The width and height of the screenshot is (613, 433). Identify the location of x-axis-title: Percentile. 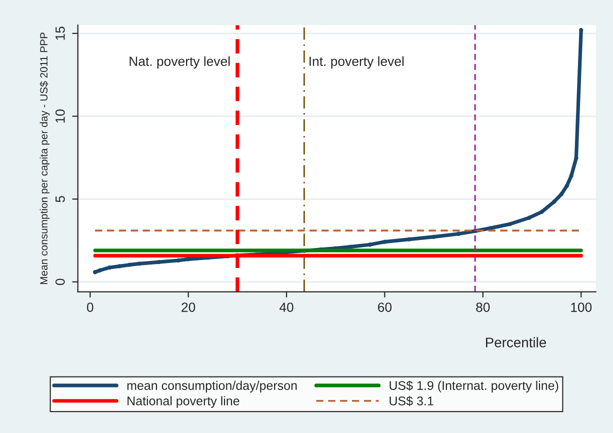
(516, 342).